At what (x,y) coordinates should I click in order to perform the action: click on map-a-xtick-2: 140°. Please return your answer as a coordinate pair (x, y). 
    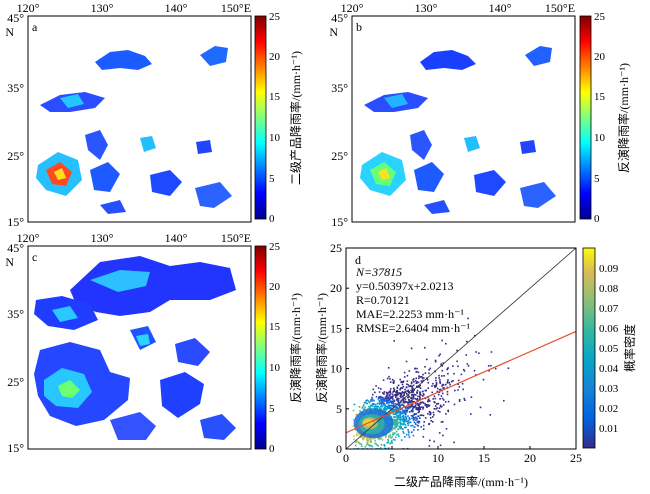
    Looking at the image, I should click on (176, 8).